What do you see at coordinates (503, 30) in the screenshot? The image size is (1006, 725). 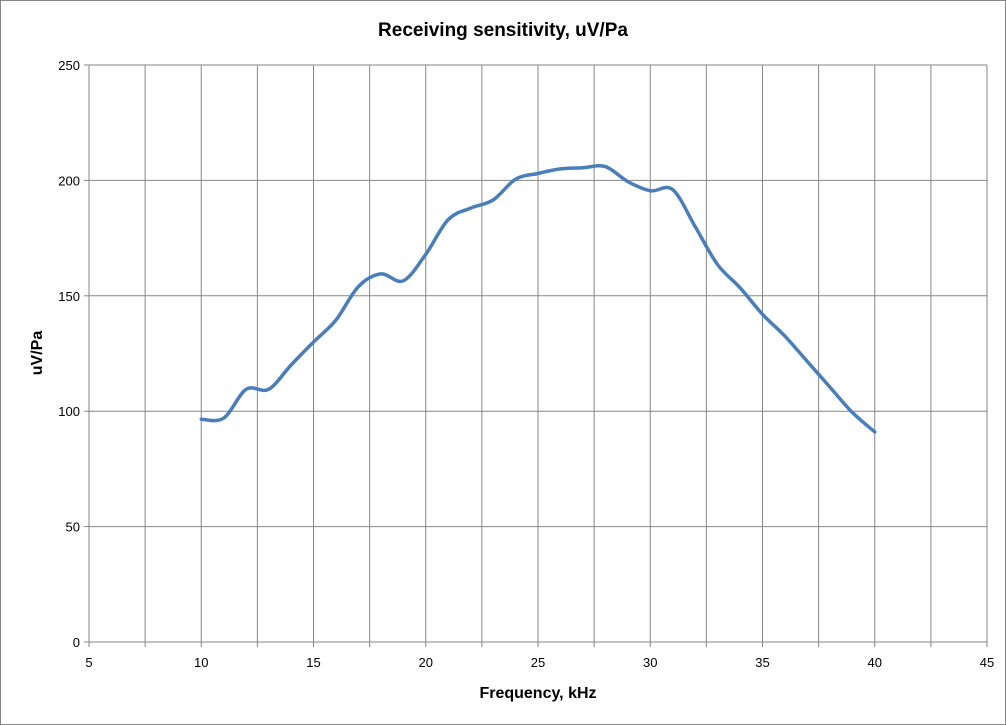 I see `chart-title: Receiving sensitivity, uV/Pa` at bounding box center [503, 30].